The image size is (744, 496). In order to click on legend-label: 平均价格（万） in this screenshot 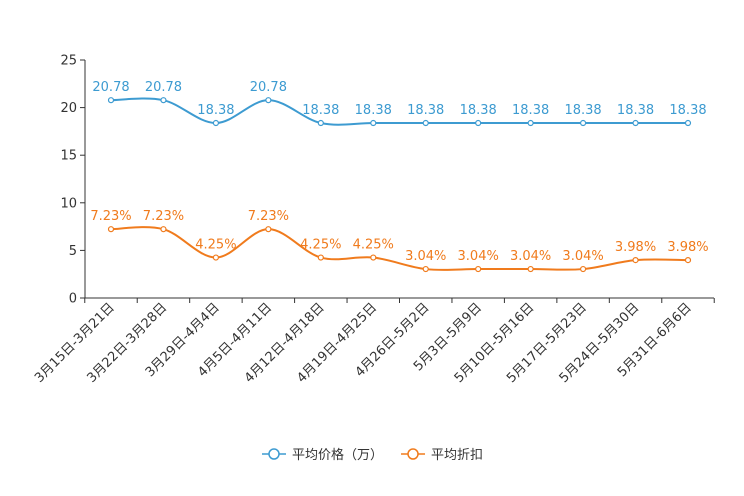, I will do `click(337, 455)`.